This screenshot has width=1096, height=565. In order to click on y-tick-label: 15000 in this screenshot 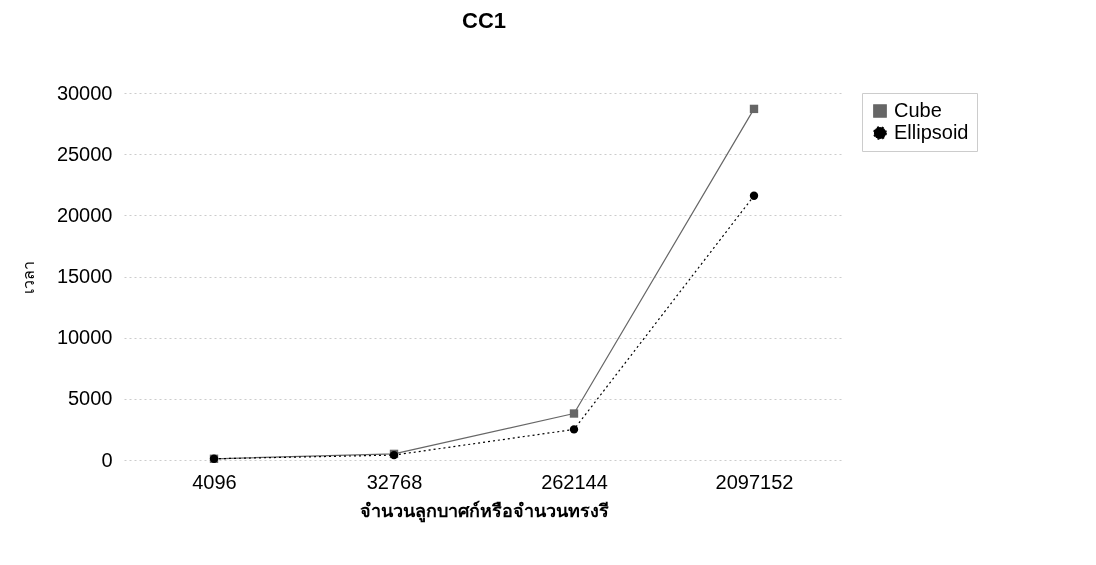, I will do `click(84, 276)`.